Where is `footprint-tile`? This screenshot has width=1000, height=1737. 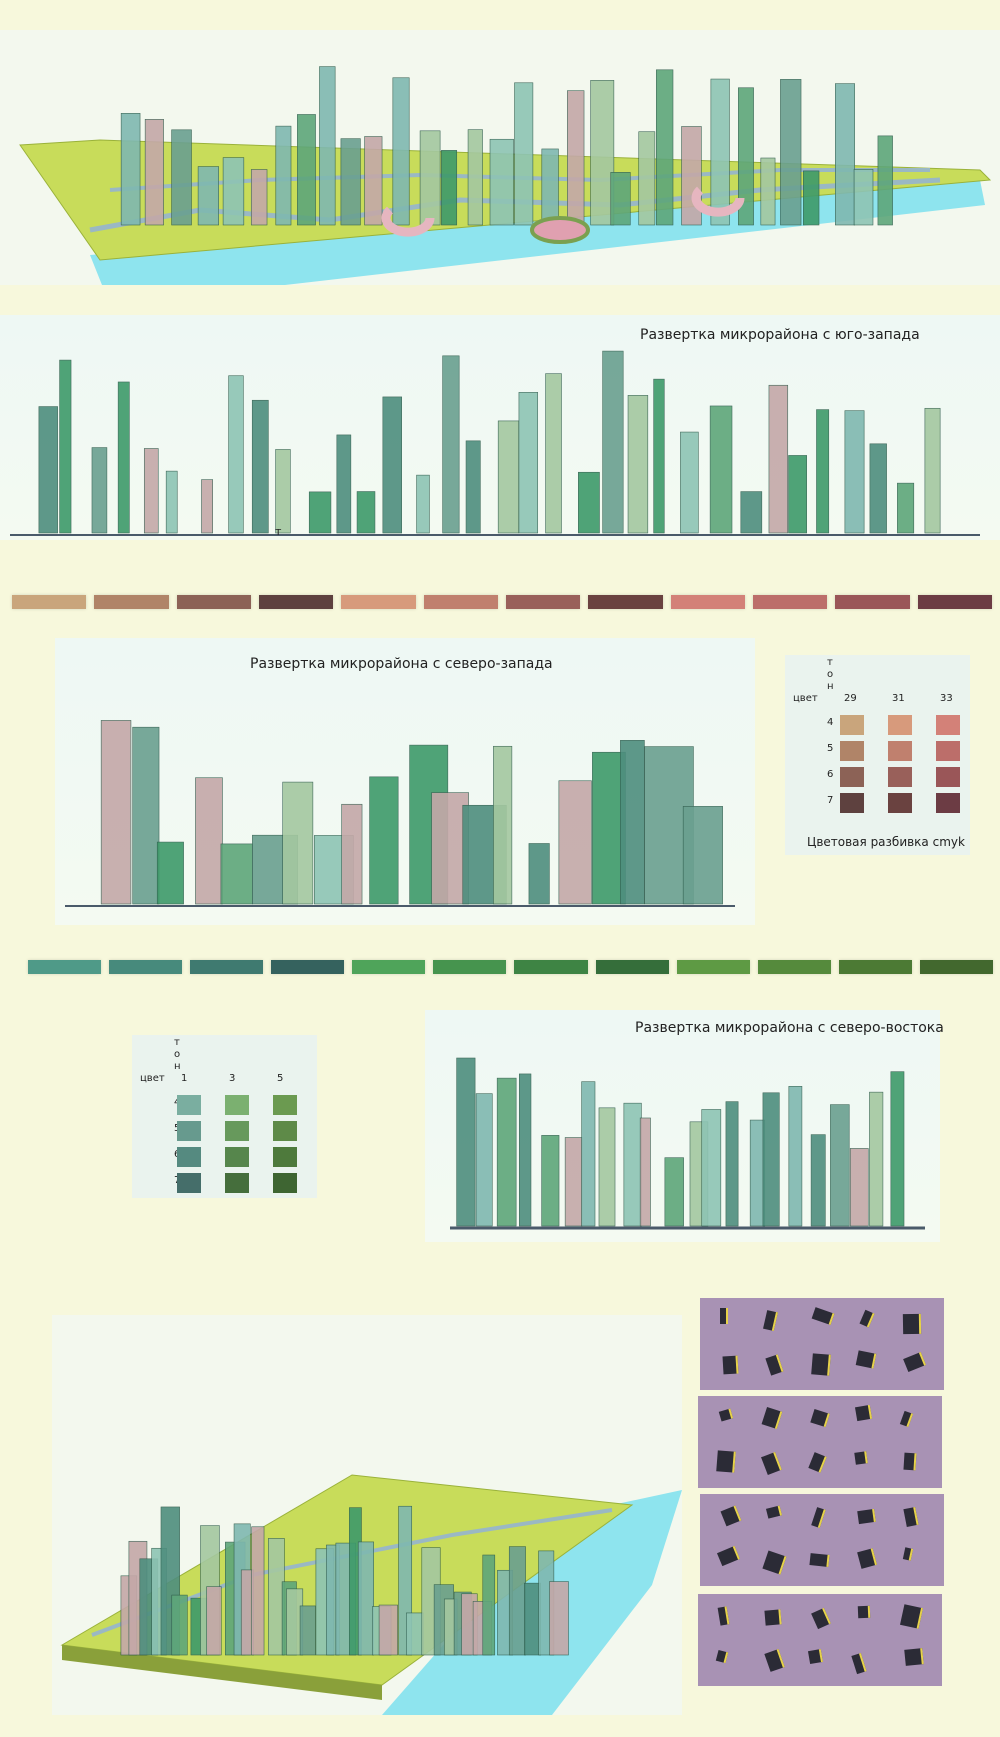 footprint-tile is located at coordinates (820, 1442).